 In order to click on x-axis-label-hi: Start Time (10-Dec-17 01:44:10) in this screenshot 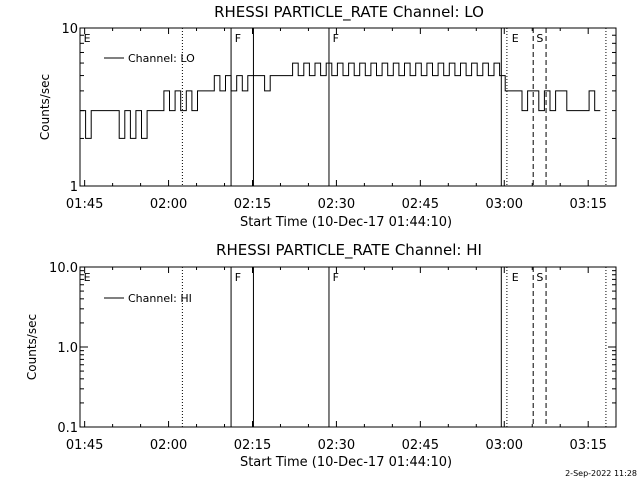, I will do `click(346, 462)`.